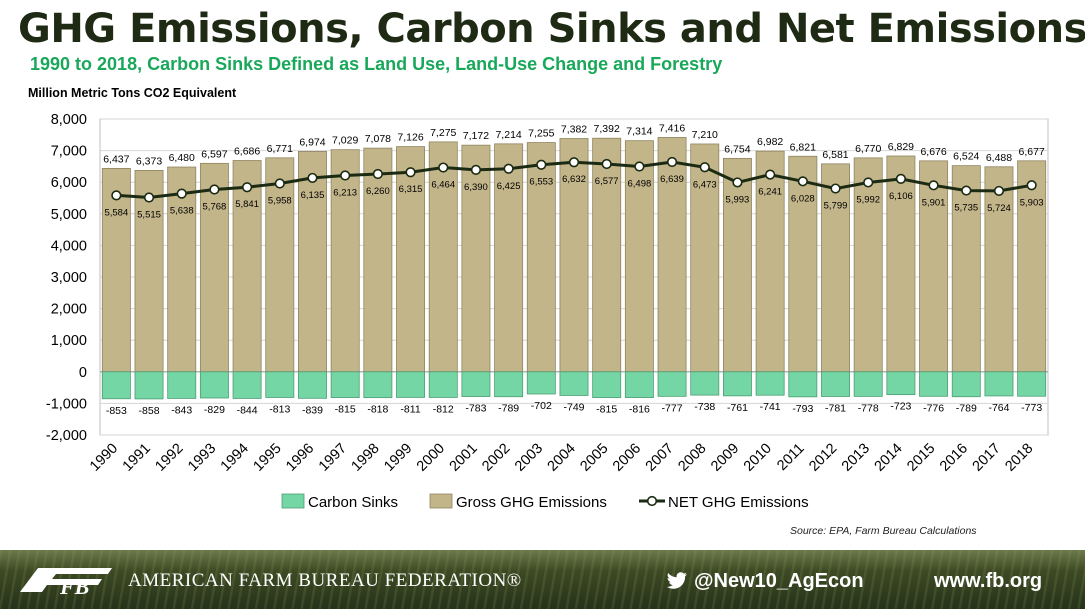  Describe the element at coordinates (901, 196) in the screenshot. I see `net-value-label: 6,106` at that location.